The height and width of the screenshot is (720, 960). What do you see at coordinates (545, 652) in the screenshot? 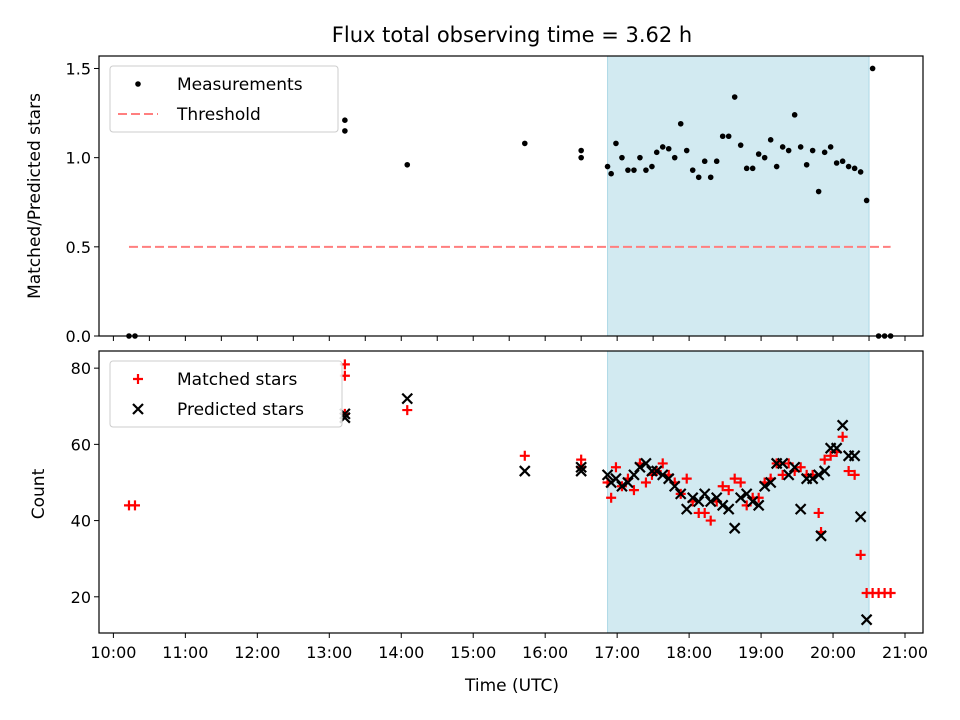
I see `x-tick-label: 16:00` at bounding box center [545, 652].